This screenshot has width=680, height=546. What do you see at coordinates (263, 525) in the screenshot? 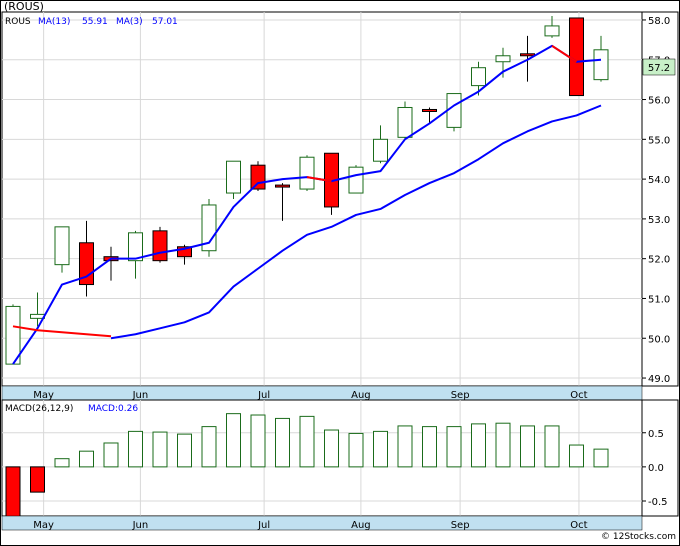
I see `macd-x-tick-label: Jul` at bounding box center [263, 525].